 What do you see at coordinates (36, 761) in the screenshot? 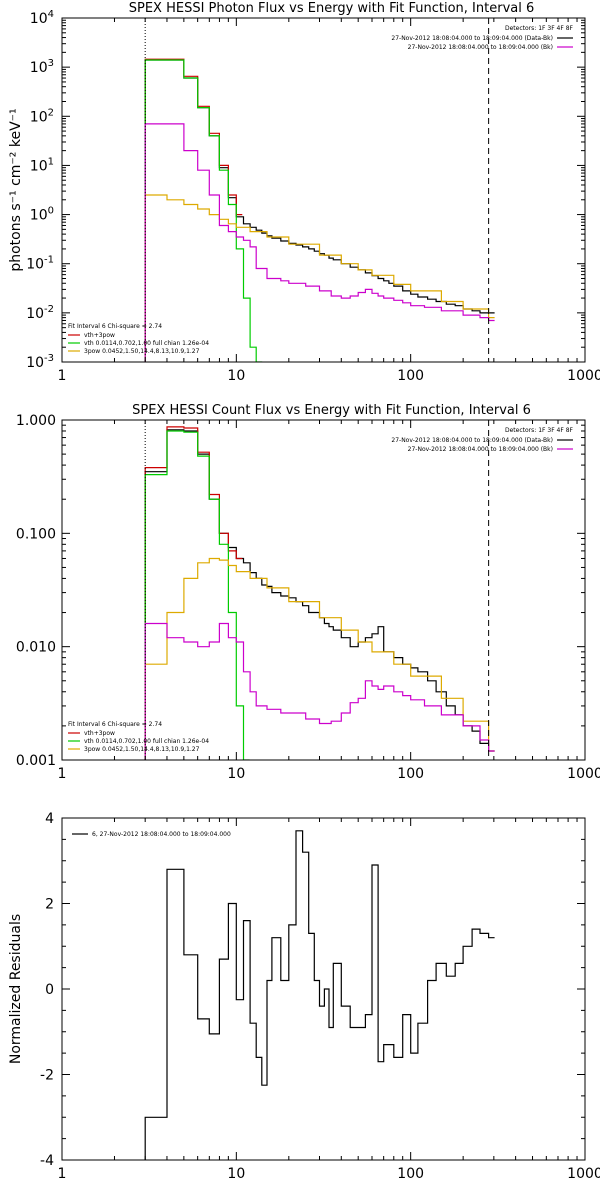
I see `y-tick-label: 0.001` at bounding box center [36, 761].